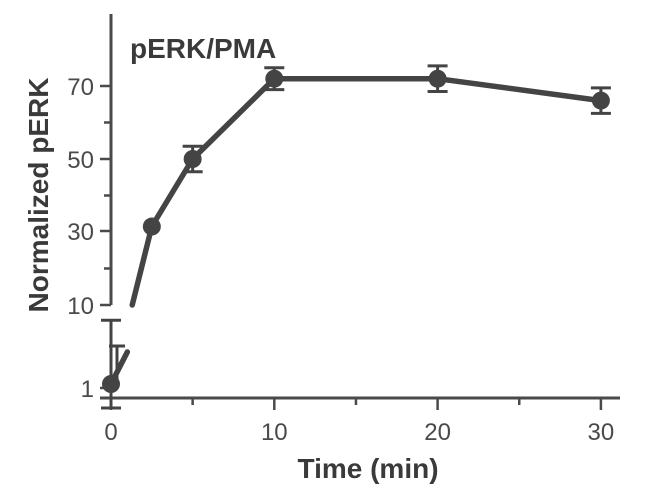 This screenshot has width=650, height=500. I want to click on x-tick-label: 20, so click(437, 432).